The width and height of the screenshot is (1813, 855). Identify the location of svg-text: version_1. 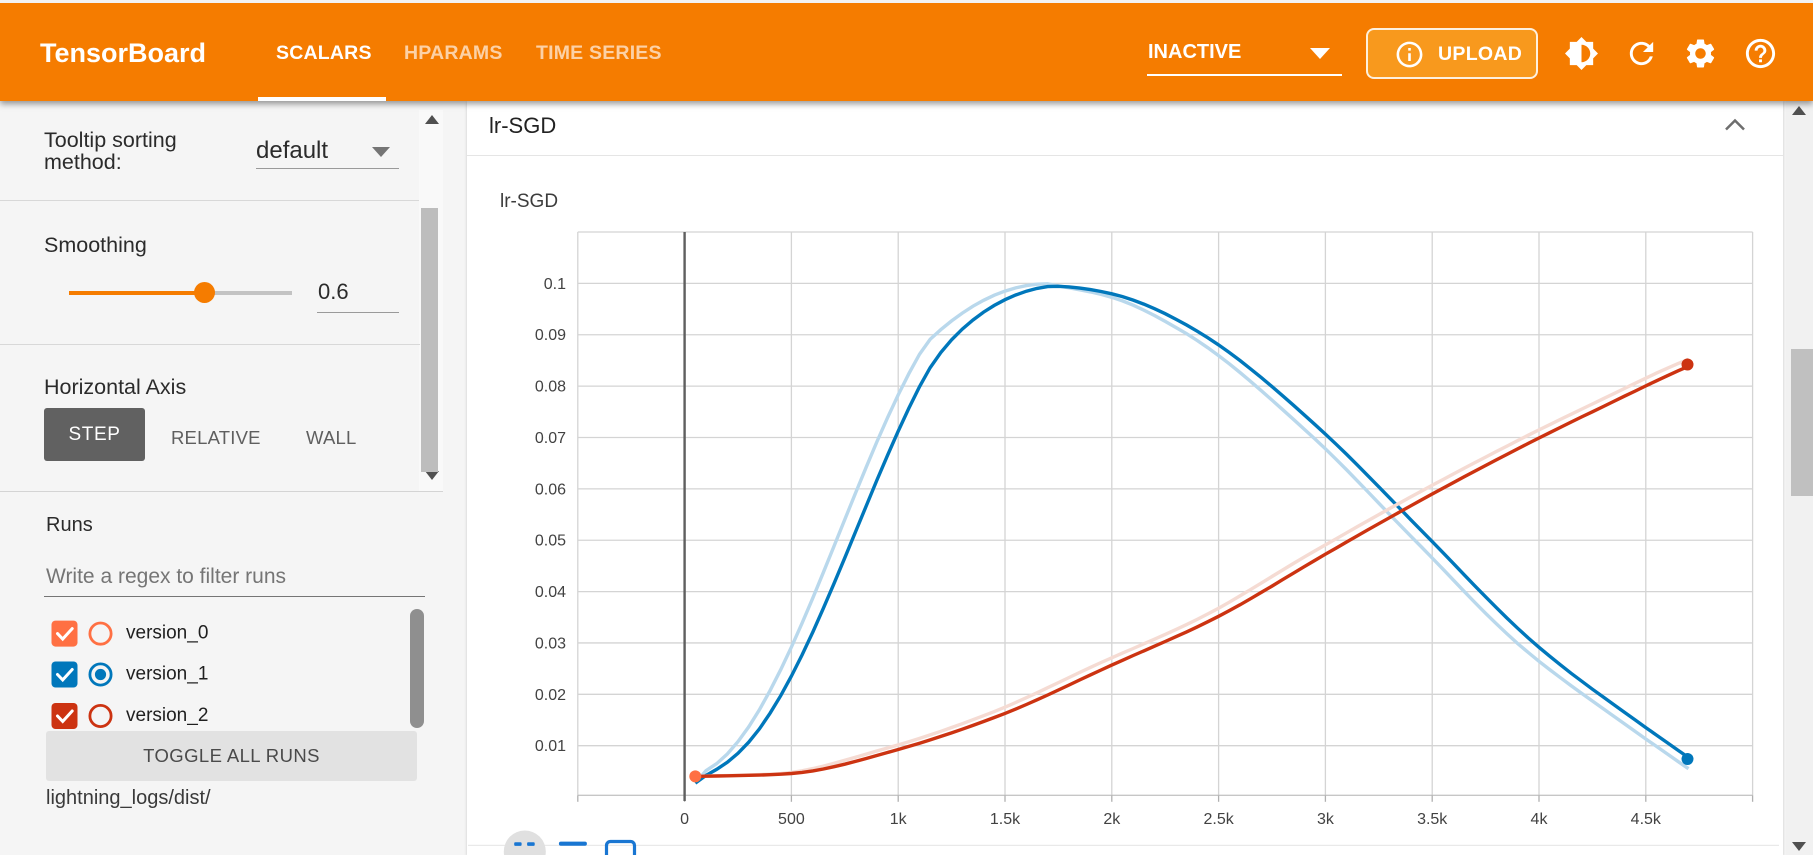
(167, 674).